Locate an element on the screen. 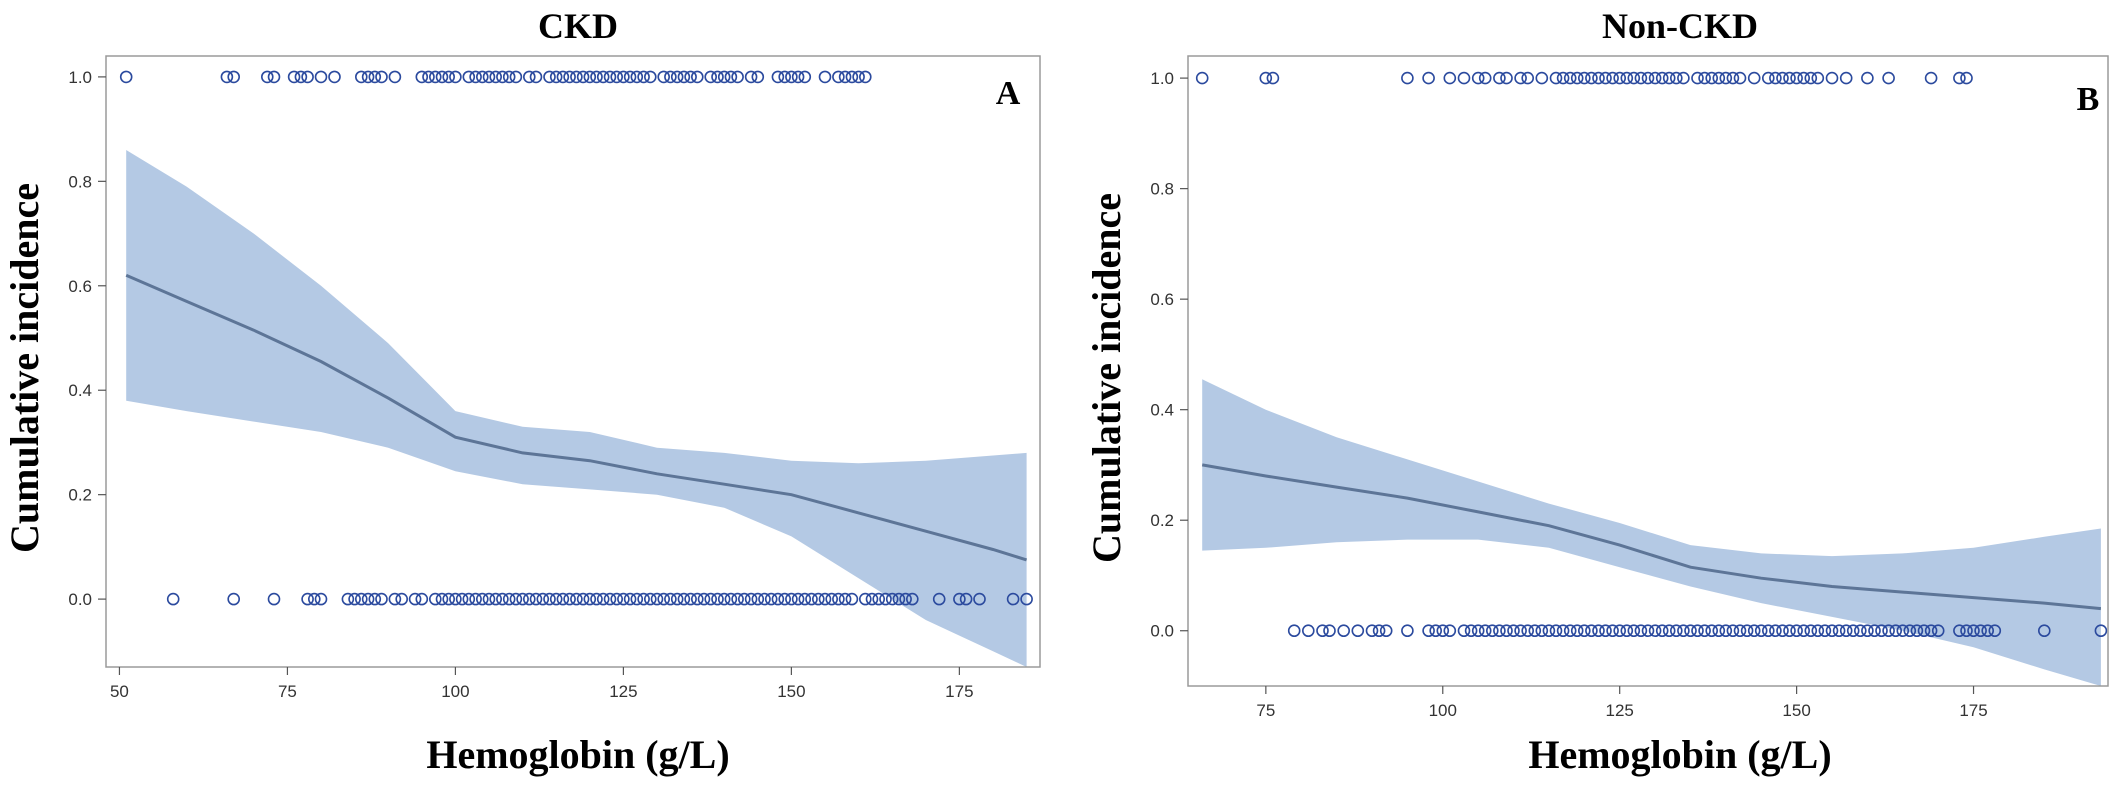  y-tick-label: 1.0 is located at coordinates (80, 77).